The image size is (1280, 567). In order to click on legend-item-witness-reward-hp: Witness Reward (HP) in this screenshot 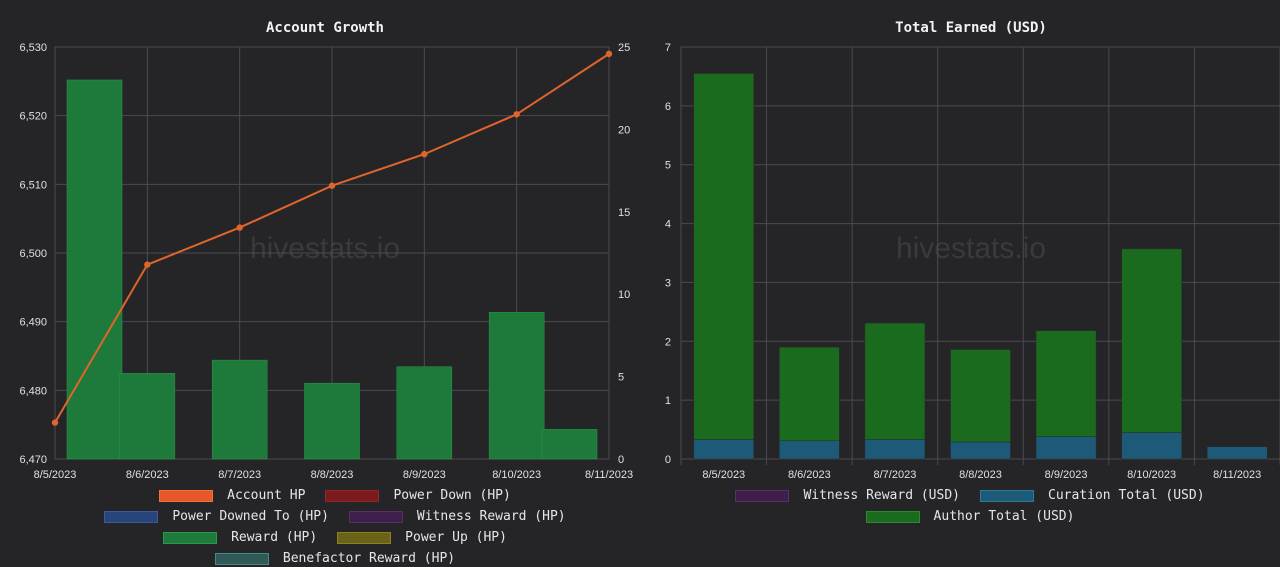, I will do `click(457, 516)`.